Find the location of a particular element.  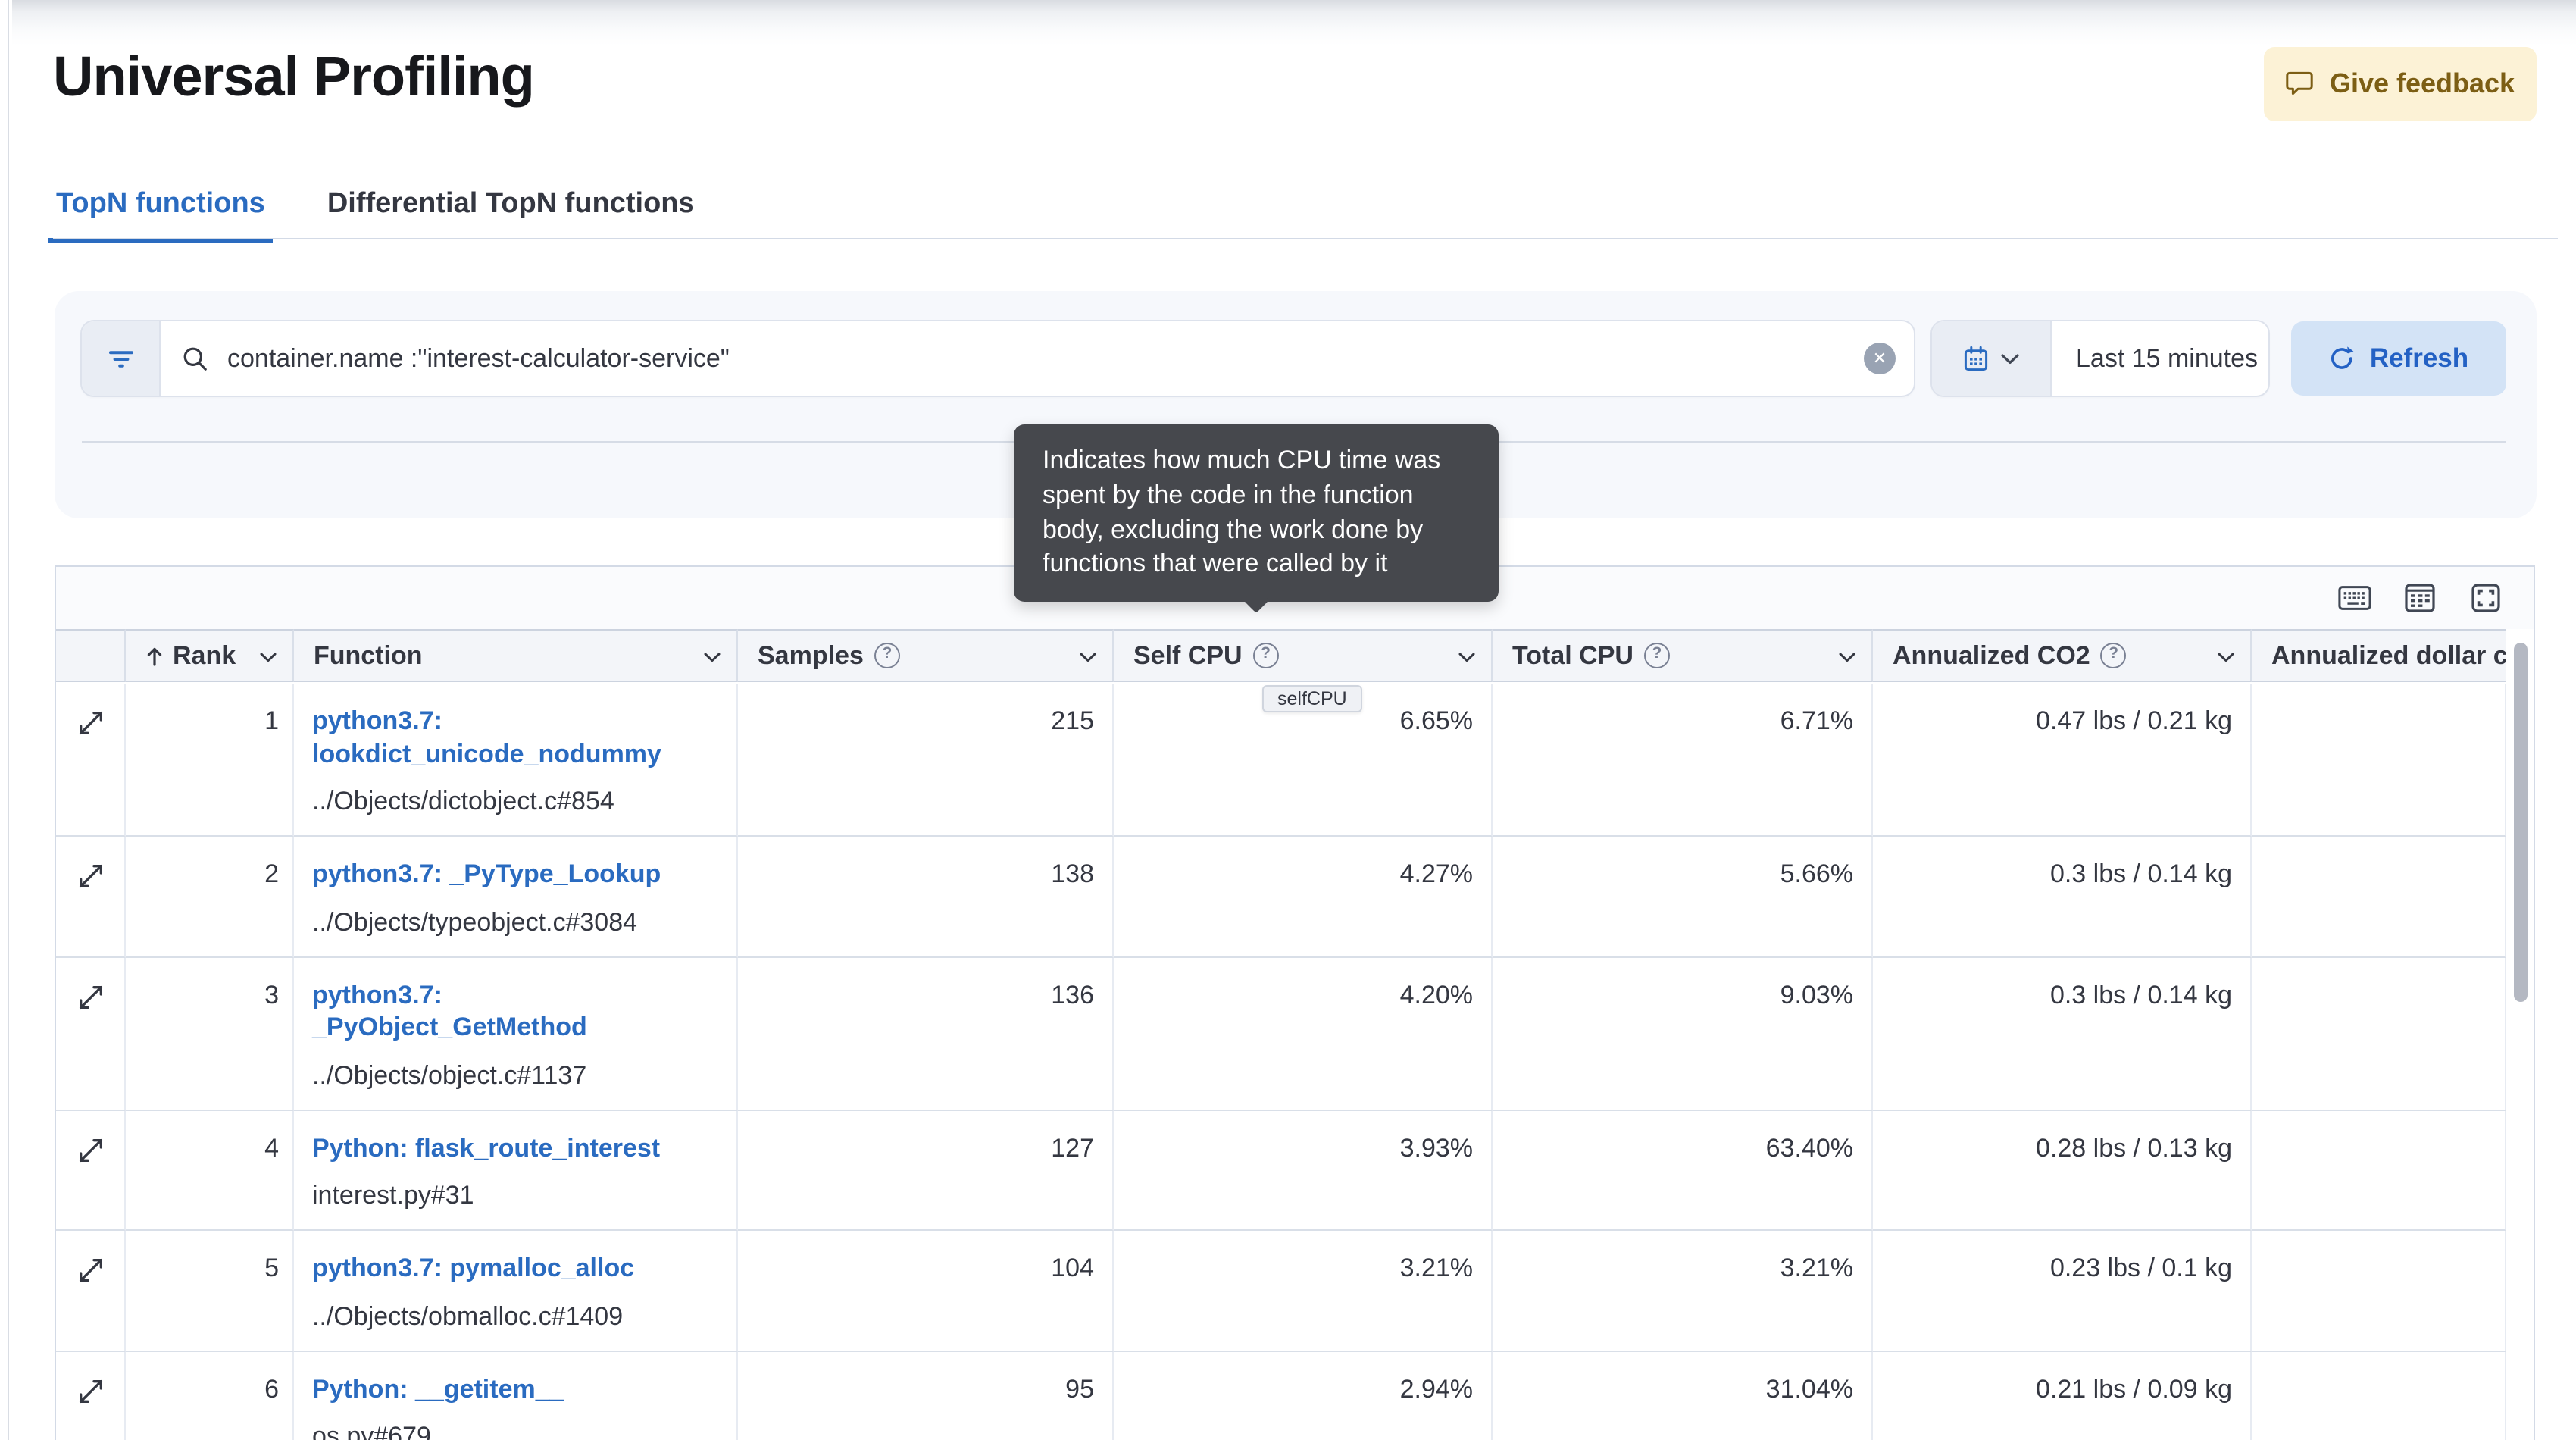

rank-cell: 3 is located at coordinates (210, 1033).